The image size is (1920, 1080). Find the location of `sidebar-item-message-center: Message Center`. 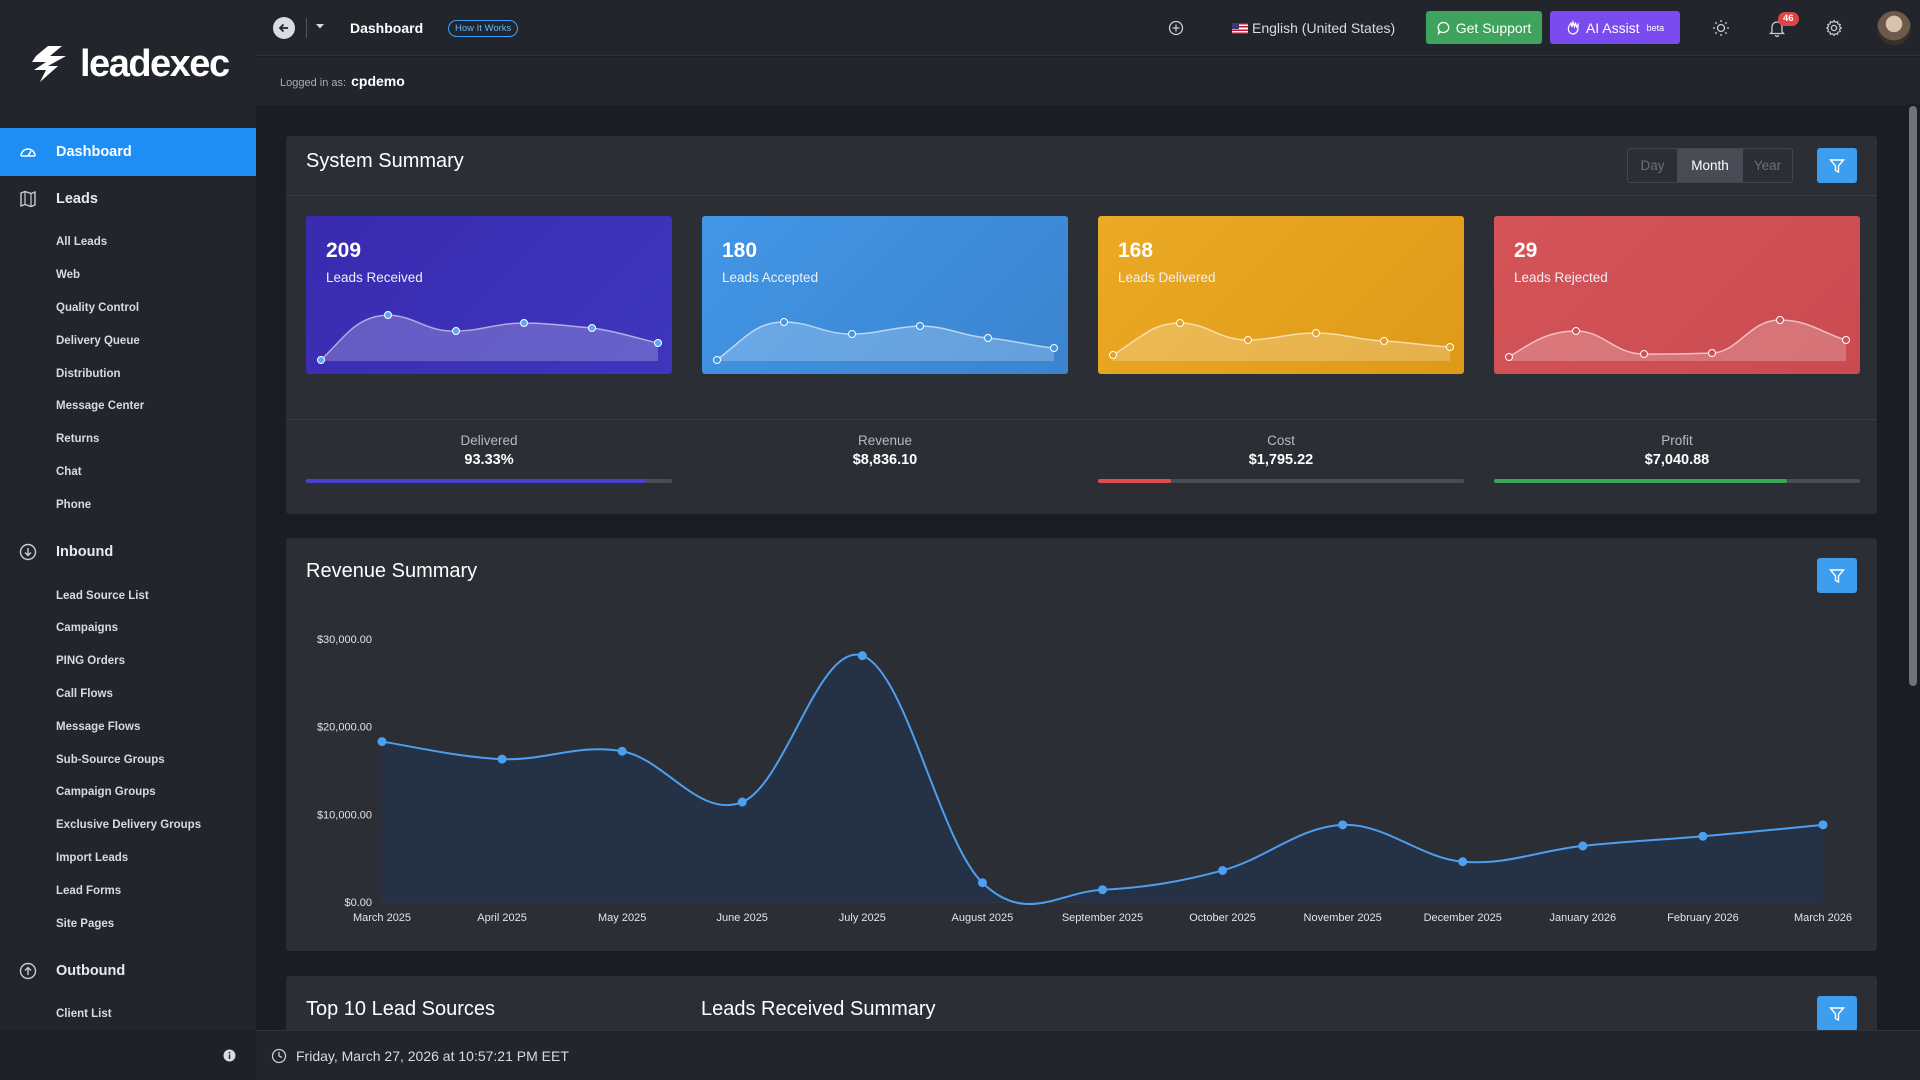

sidebar-item-message-center: Message Center is located at coordinates (100, 406).